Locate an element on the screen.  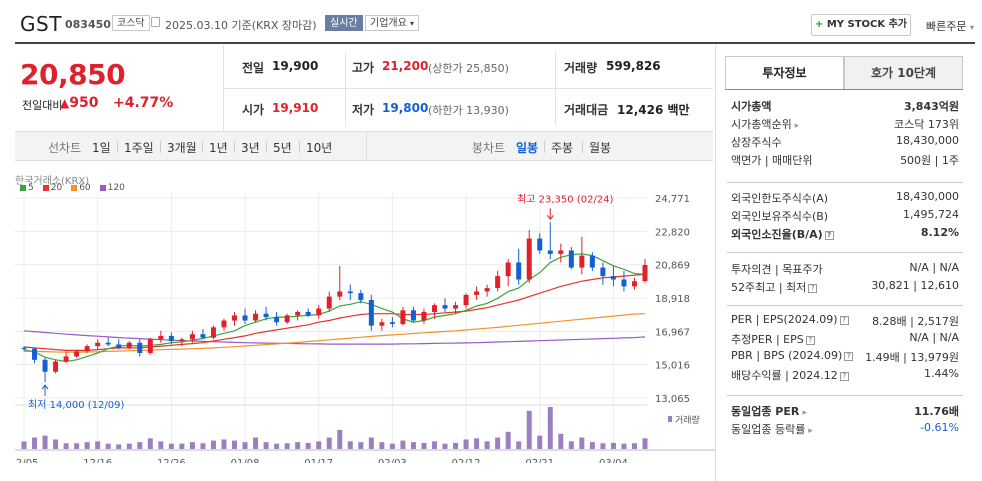
company-info-dropdown: 기업개요 ▾ is located at coordinates (392, 23).